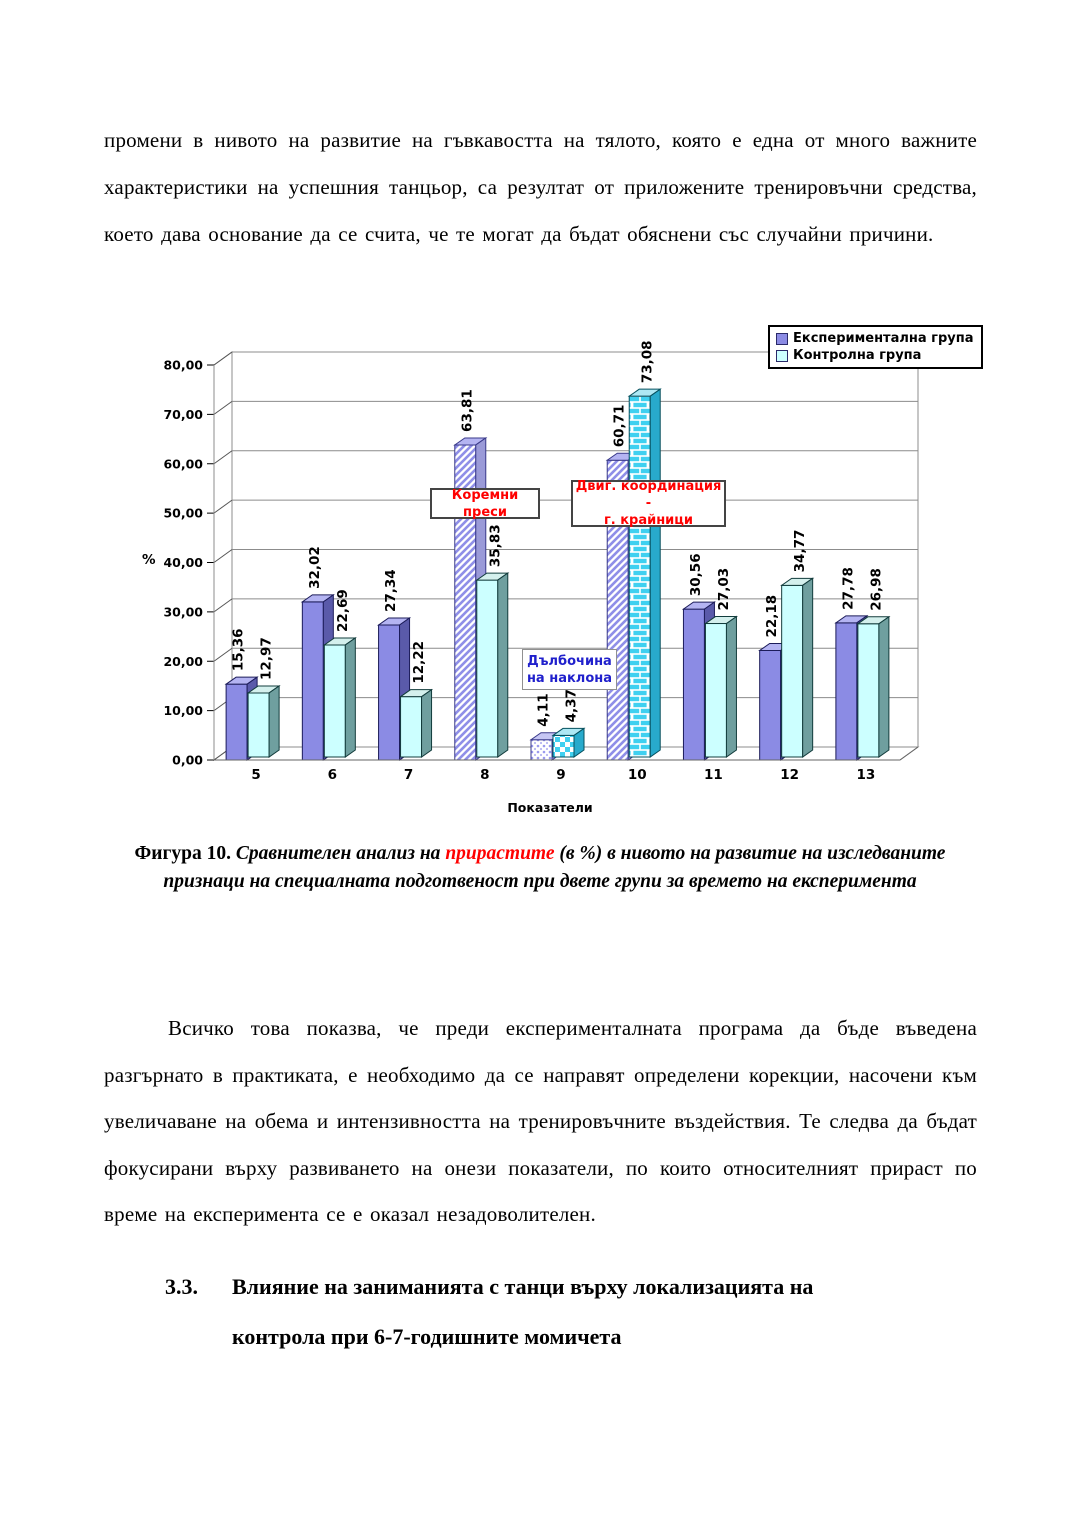  Describe the element at coordinates (495, 545) in the screenshot. I see `svg-text: 35,83` at that location.